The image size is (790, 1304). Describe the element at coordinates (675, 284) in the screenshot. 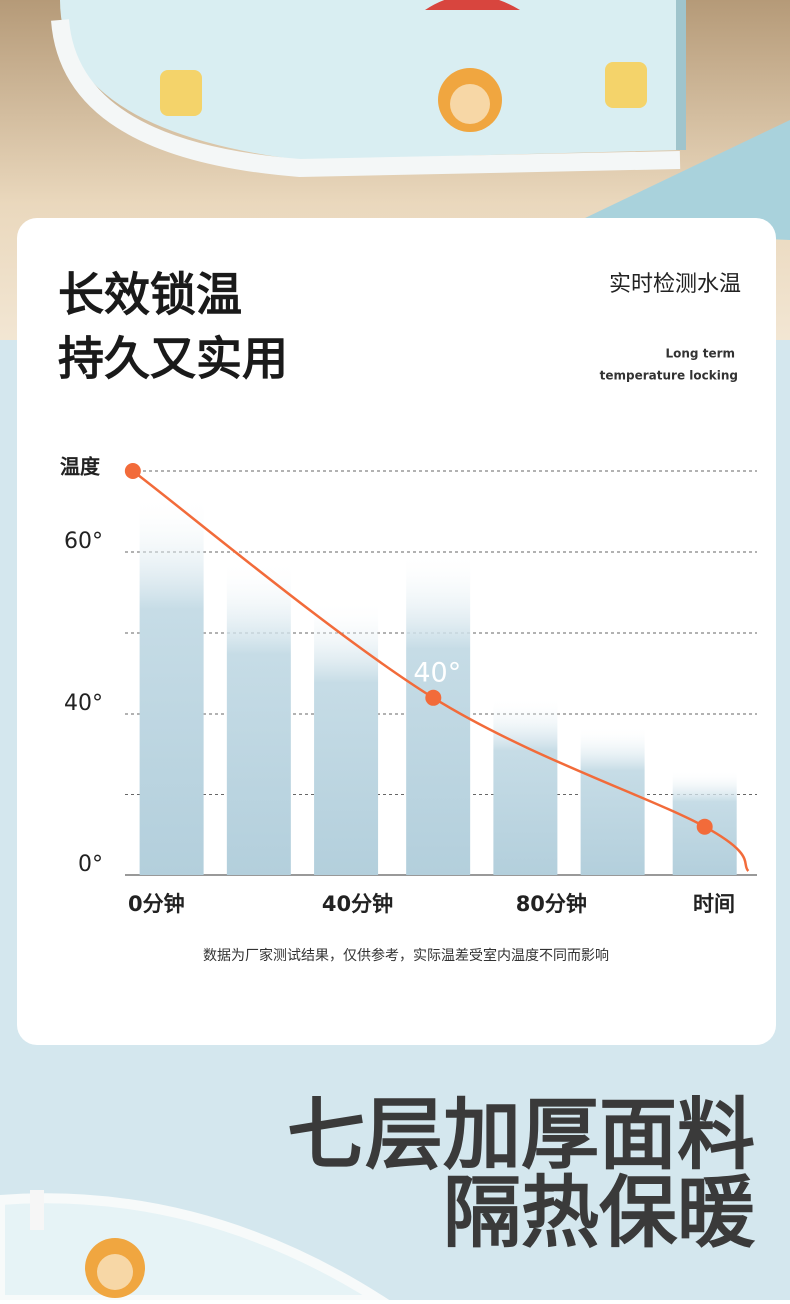

I see `tagline: 实时检测水温` at that location.